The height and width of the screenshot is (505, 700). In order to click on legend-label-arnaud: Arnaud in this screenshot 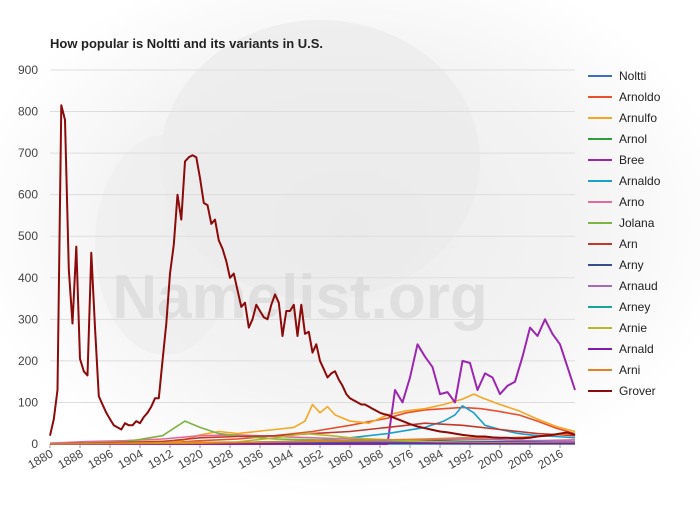, I will do `click(638, 286)`.